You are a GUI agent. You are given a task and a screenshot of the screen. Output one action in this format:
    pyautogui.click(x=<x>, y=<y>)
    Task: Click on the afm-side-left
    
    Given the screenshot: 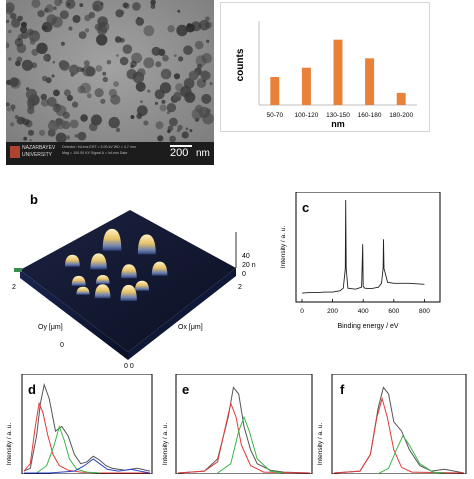 What is the action you would take?
    pyautogui.click(x=74, y=315)
    